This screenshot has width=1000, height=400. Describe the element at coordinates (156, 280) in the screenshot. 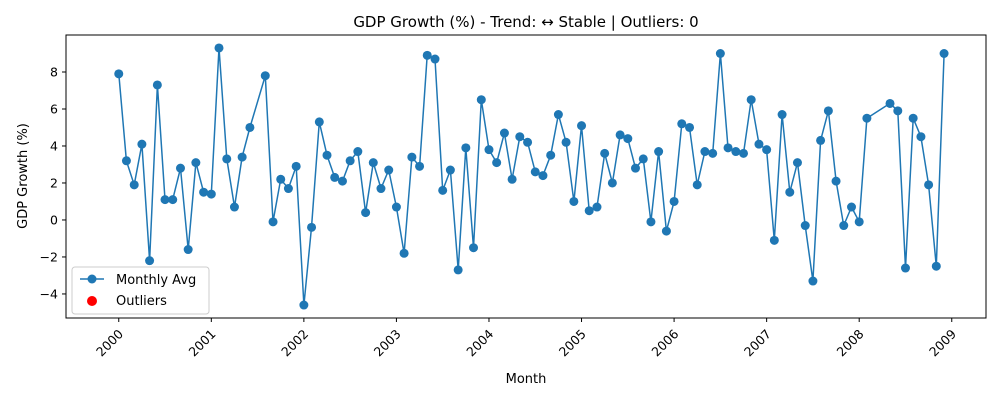

I see `legend-label-monthly-avg: Monthly Avg` at that location.